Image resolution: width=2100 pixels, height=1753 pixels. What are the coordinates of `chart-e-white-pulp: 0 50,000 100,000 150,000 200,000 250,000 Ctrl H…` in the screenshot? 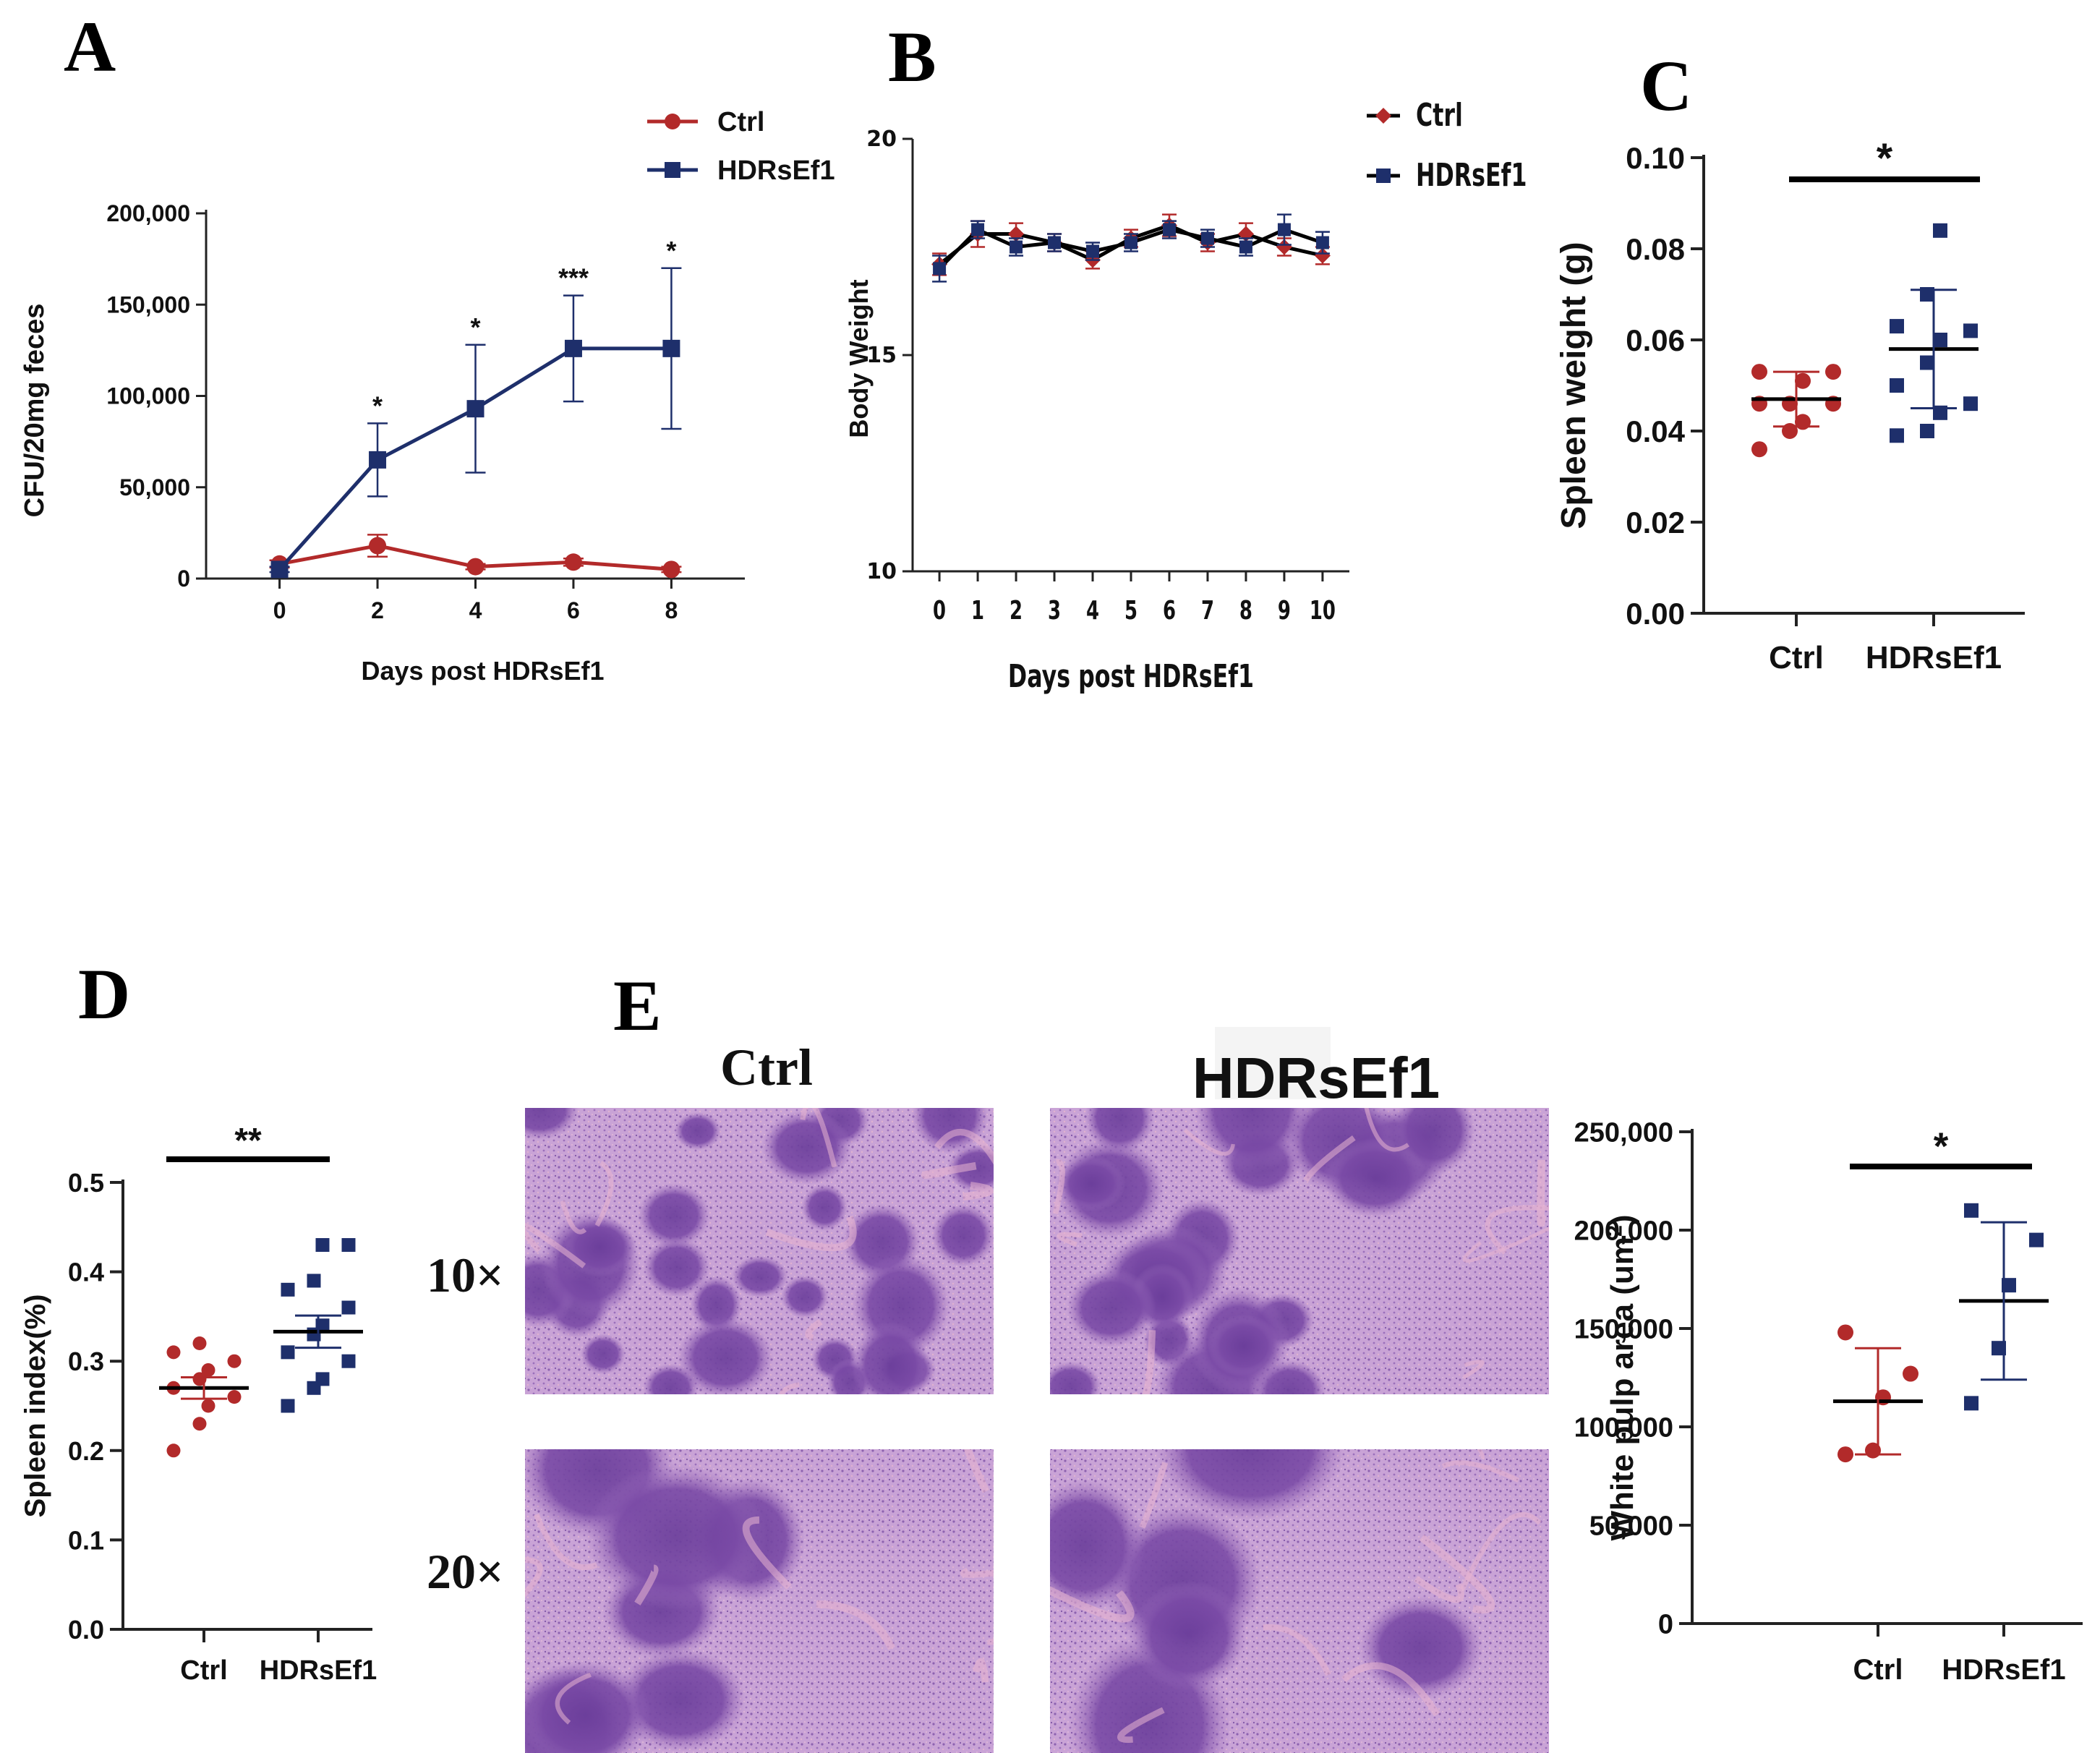 It's located at (1828, 1402).